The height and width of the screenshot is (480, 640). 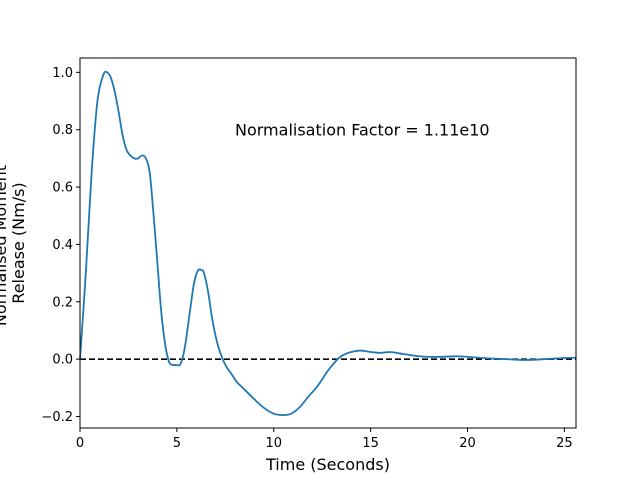 I want to click on y-axis-label: Normalised Moment Release (Nm/s), so click(x=14, y=243).